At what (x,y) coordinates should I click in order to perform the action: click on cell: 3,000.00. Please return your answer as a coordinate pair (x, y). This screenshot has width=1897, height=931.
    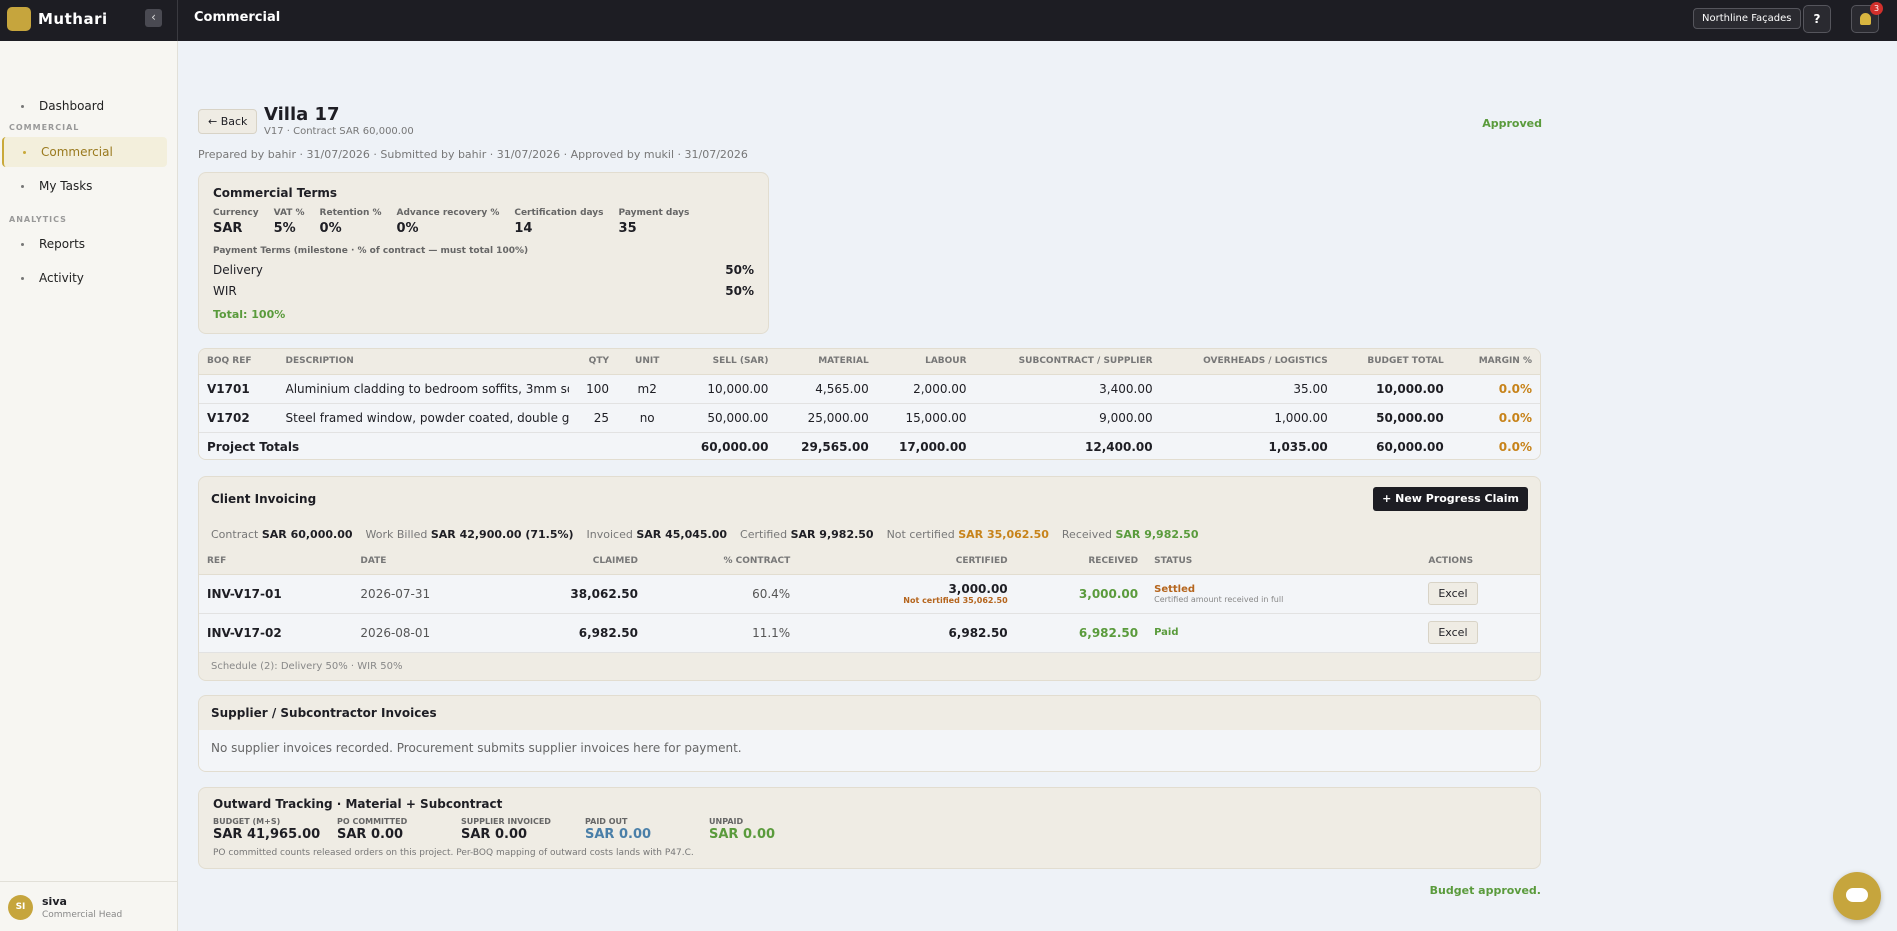
    Looking at the image, I should click on (1081, 594).